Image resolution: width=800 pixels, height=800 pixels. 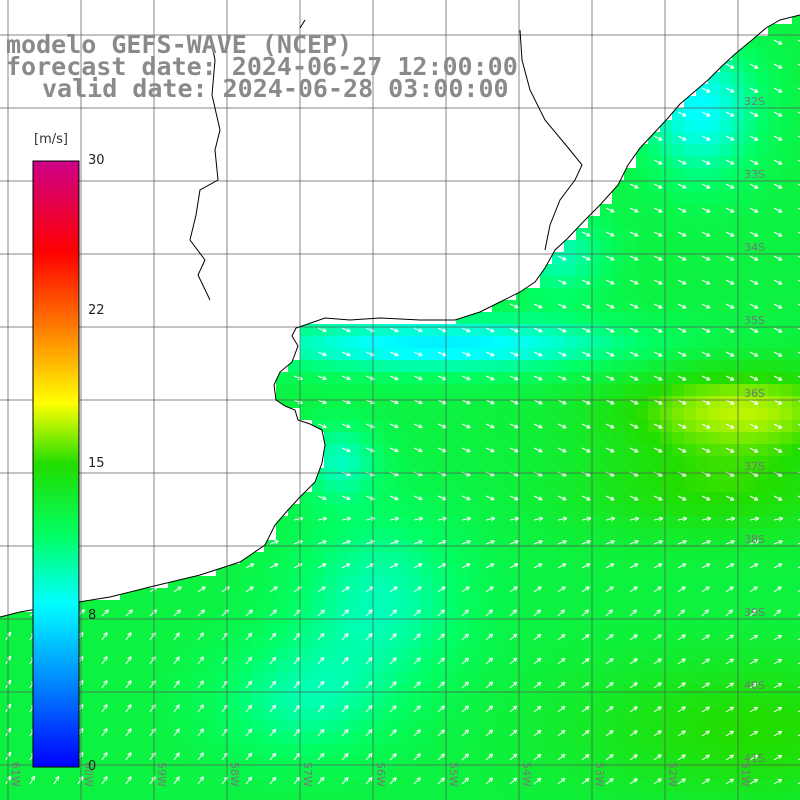 I want to click on lat-label: 39S, so click(x=754, y=612).